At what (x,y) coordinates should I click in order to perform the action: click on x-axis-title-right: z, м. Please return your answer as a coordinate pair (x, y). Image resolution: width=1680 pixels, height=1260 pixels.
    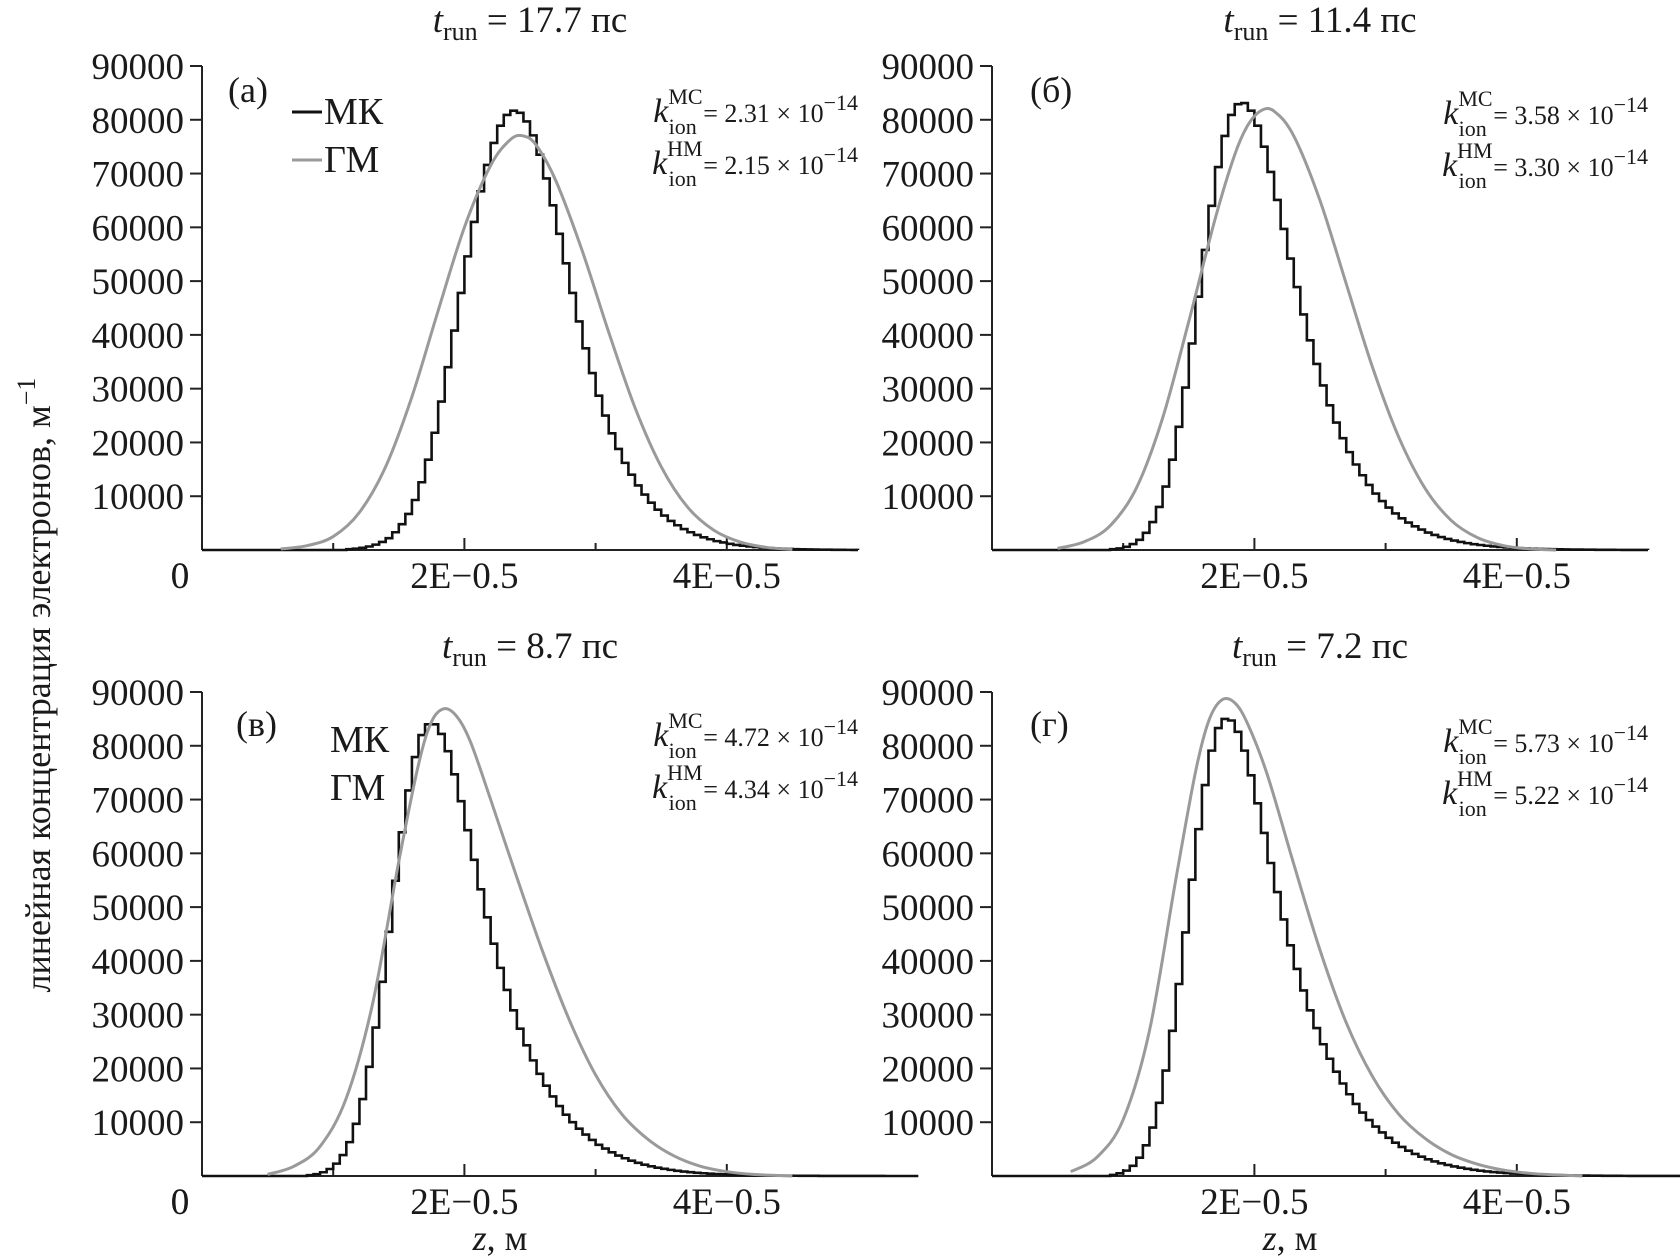
    Looking at the image, I should click on (1290, 1238).